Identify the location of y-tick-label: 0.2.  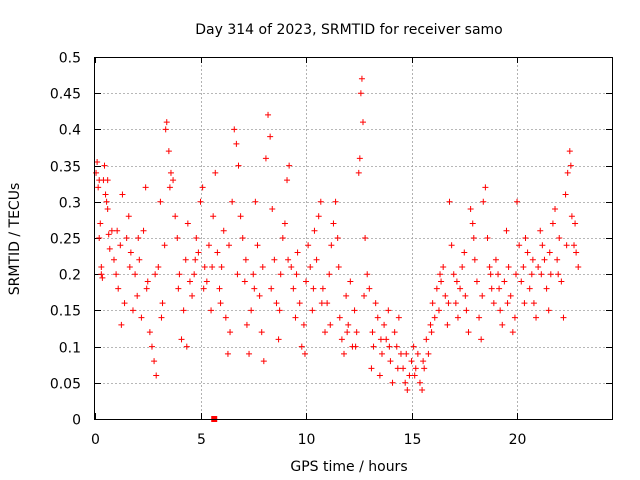
(70, 276).